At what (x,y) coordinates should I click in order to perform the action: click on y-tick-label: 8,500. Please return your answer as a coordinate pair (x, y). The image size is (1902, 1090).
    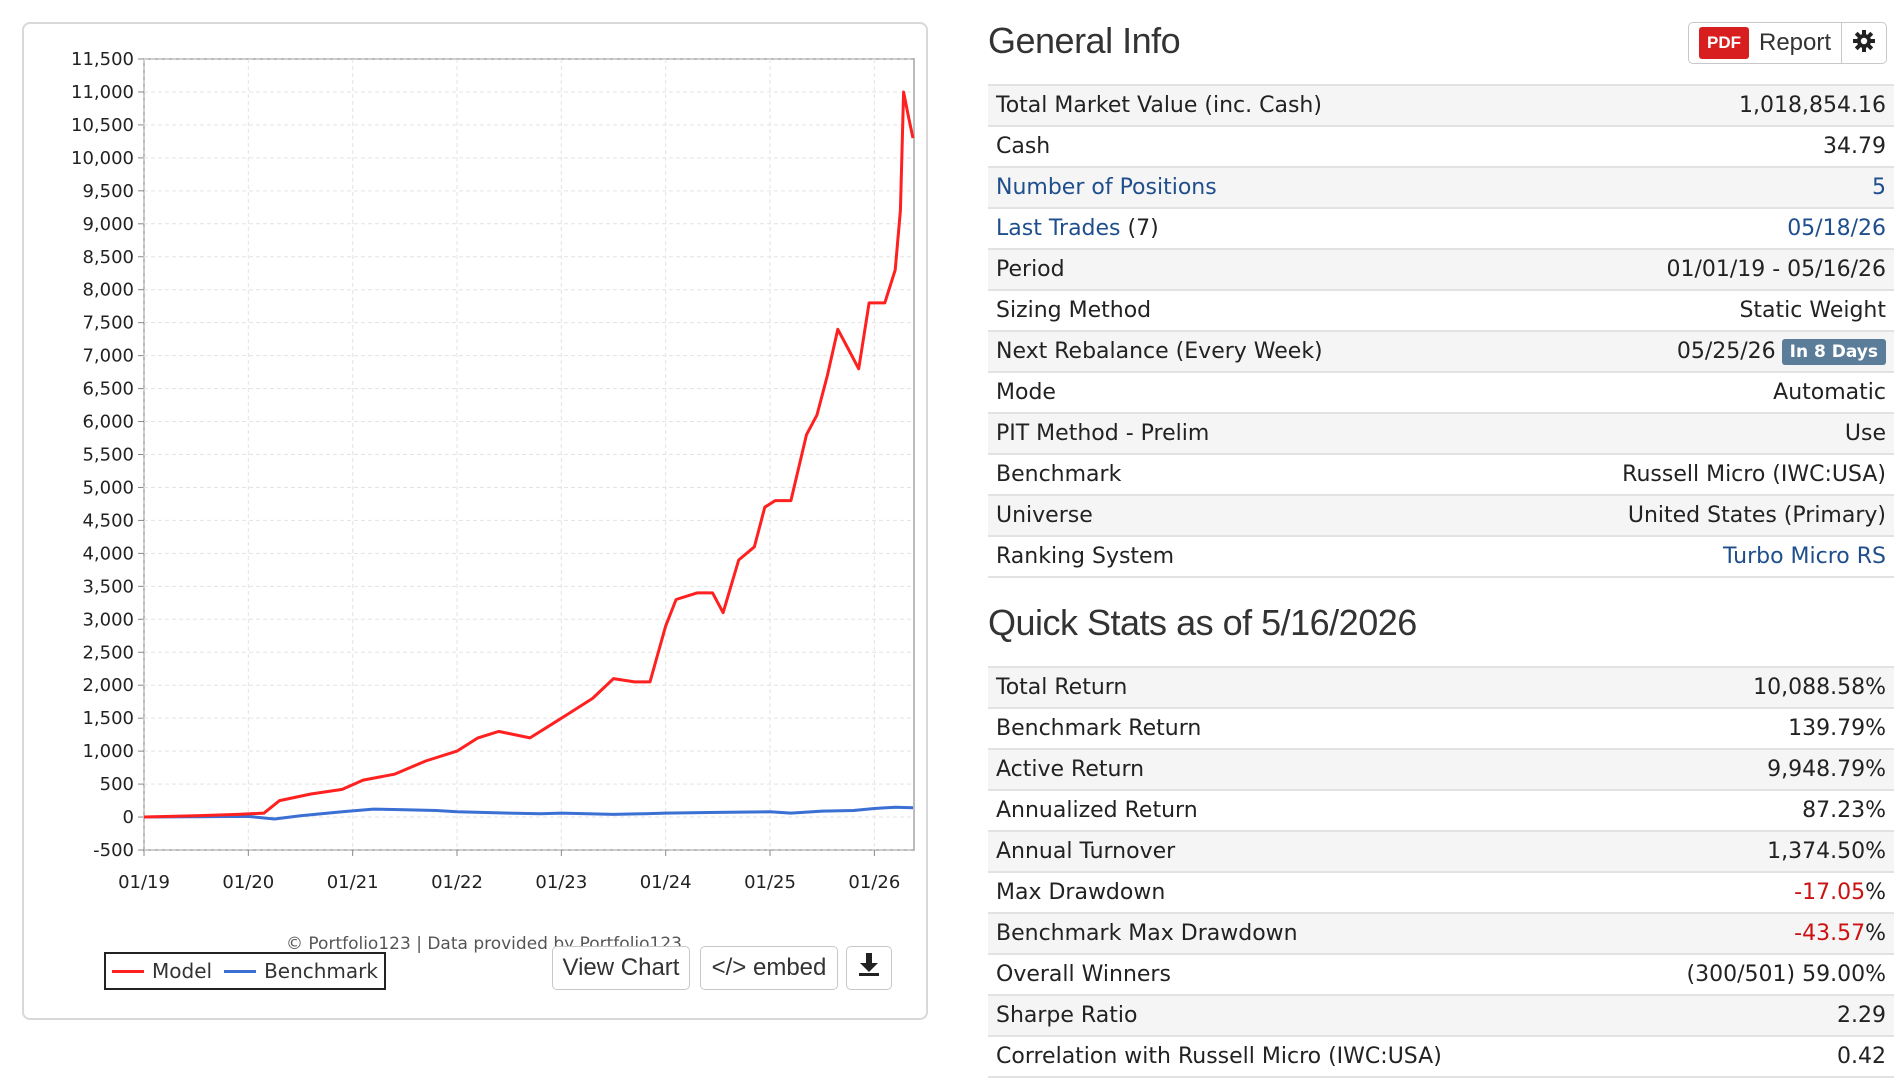
    Looking at the image, I should click on (108, 257).